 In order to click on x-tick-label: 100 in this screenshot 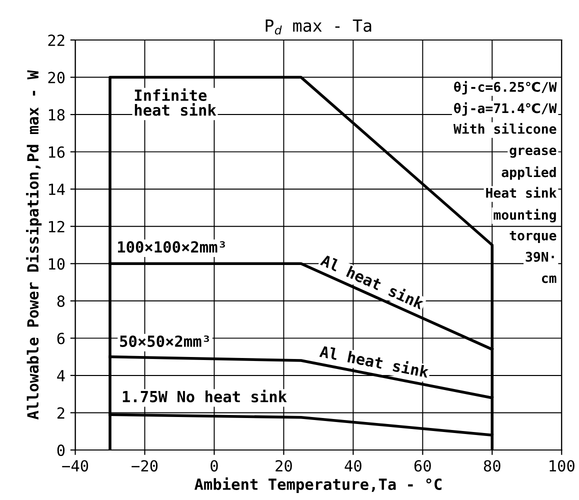, I will do `click(562, 466)`.